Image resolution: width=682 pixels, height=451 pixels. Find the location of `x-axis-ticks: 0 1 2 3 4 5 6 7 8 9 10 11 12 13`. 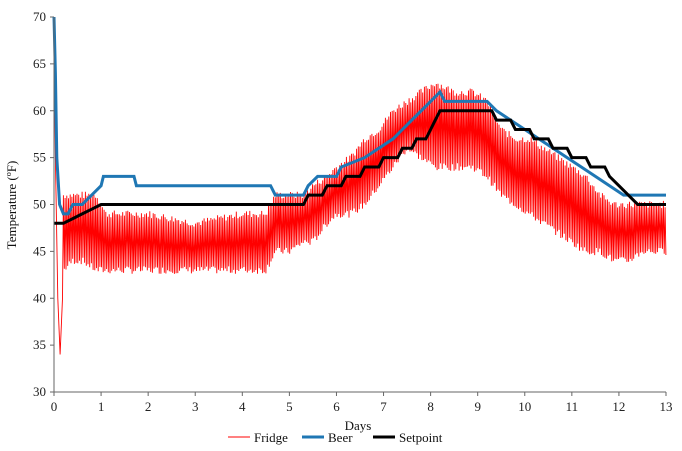

x-axis-ticks: 0 1 2 3 4 5 6 7 8 9 10 11 12 13 is located at coordinates (362, 403).